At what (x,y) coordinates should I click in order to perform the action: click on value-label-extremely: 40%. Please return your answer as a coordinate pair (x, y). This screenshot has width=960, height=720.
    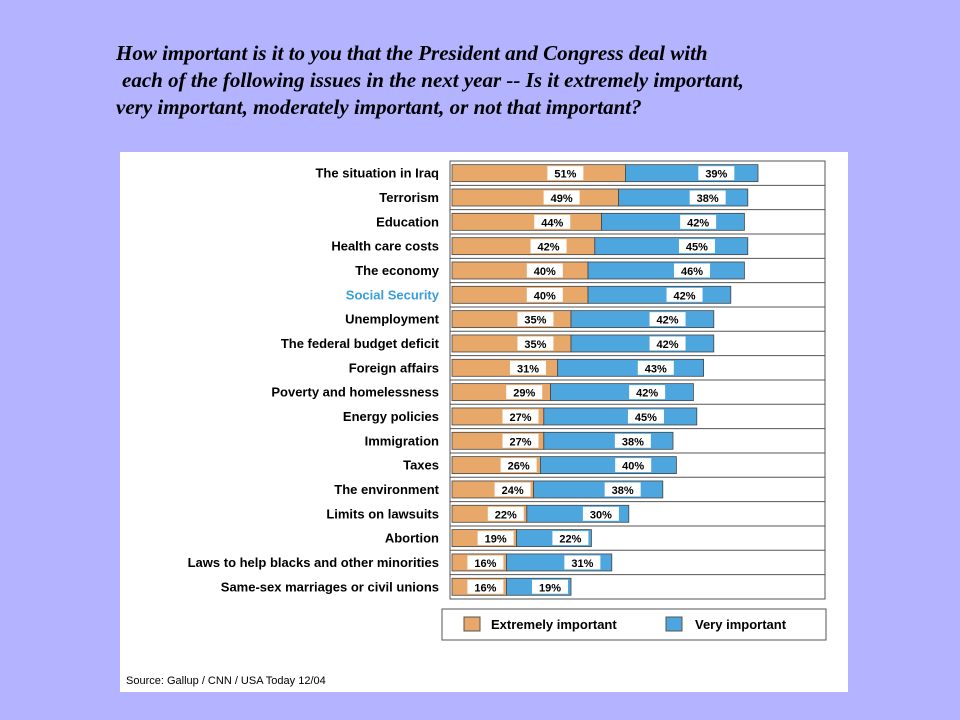
    Looking at the image, I should click on (545, 296).